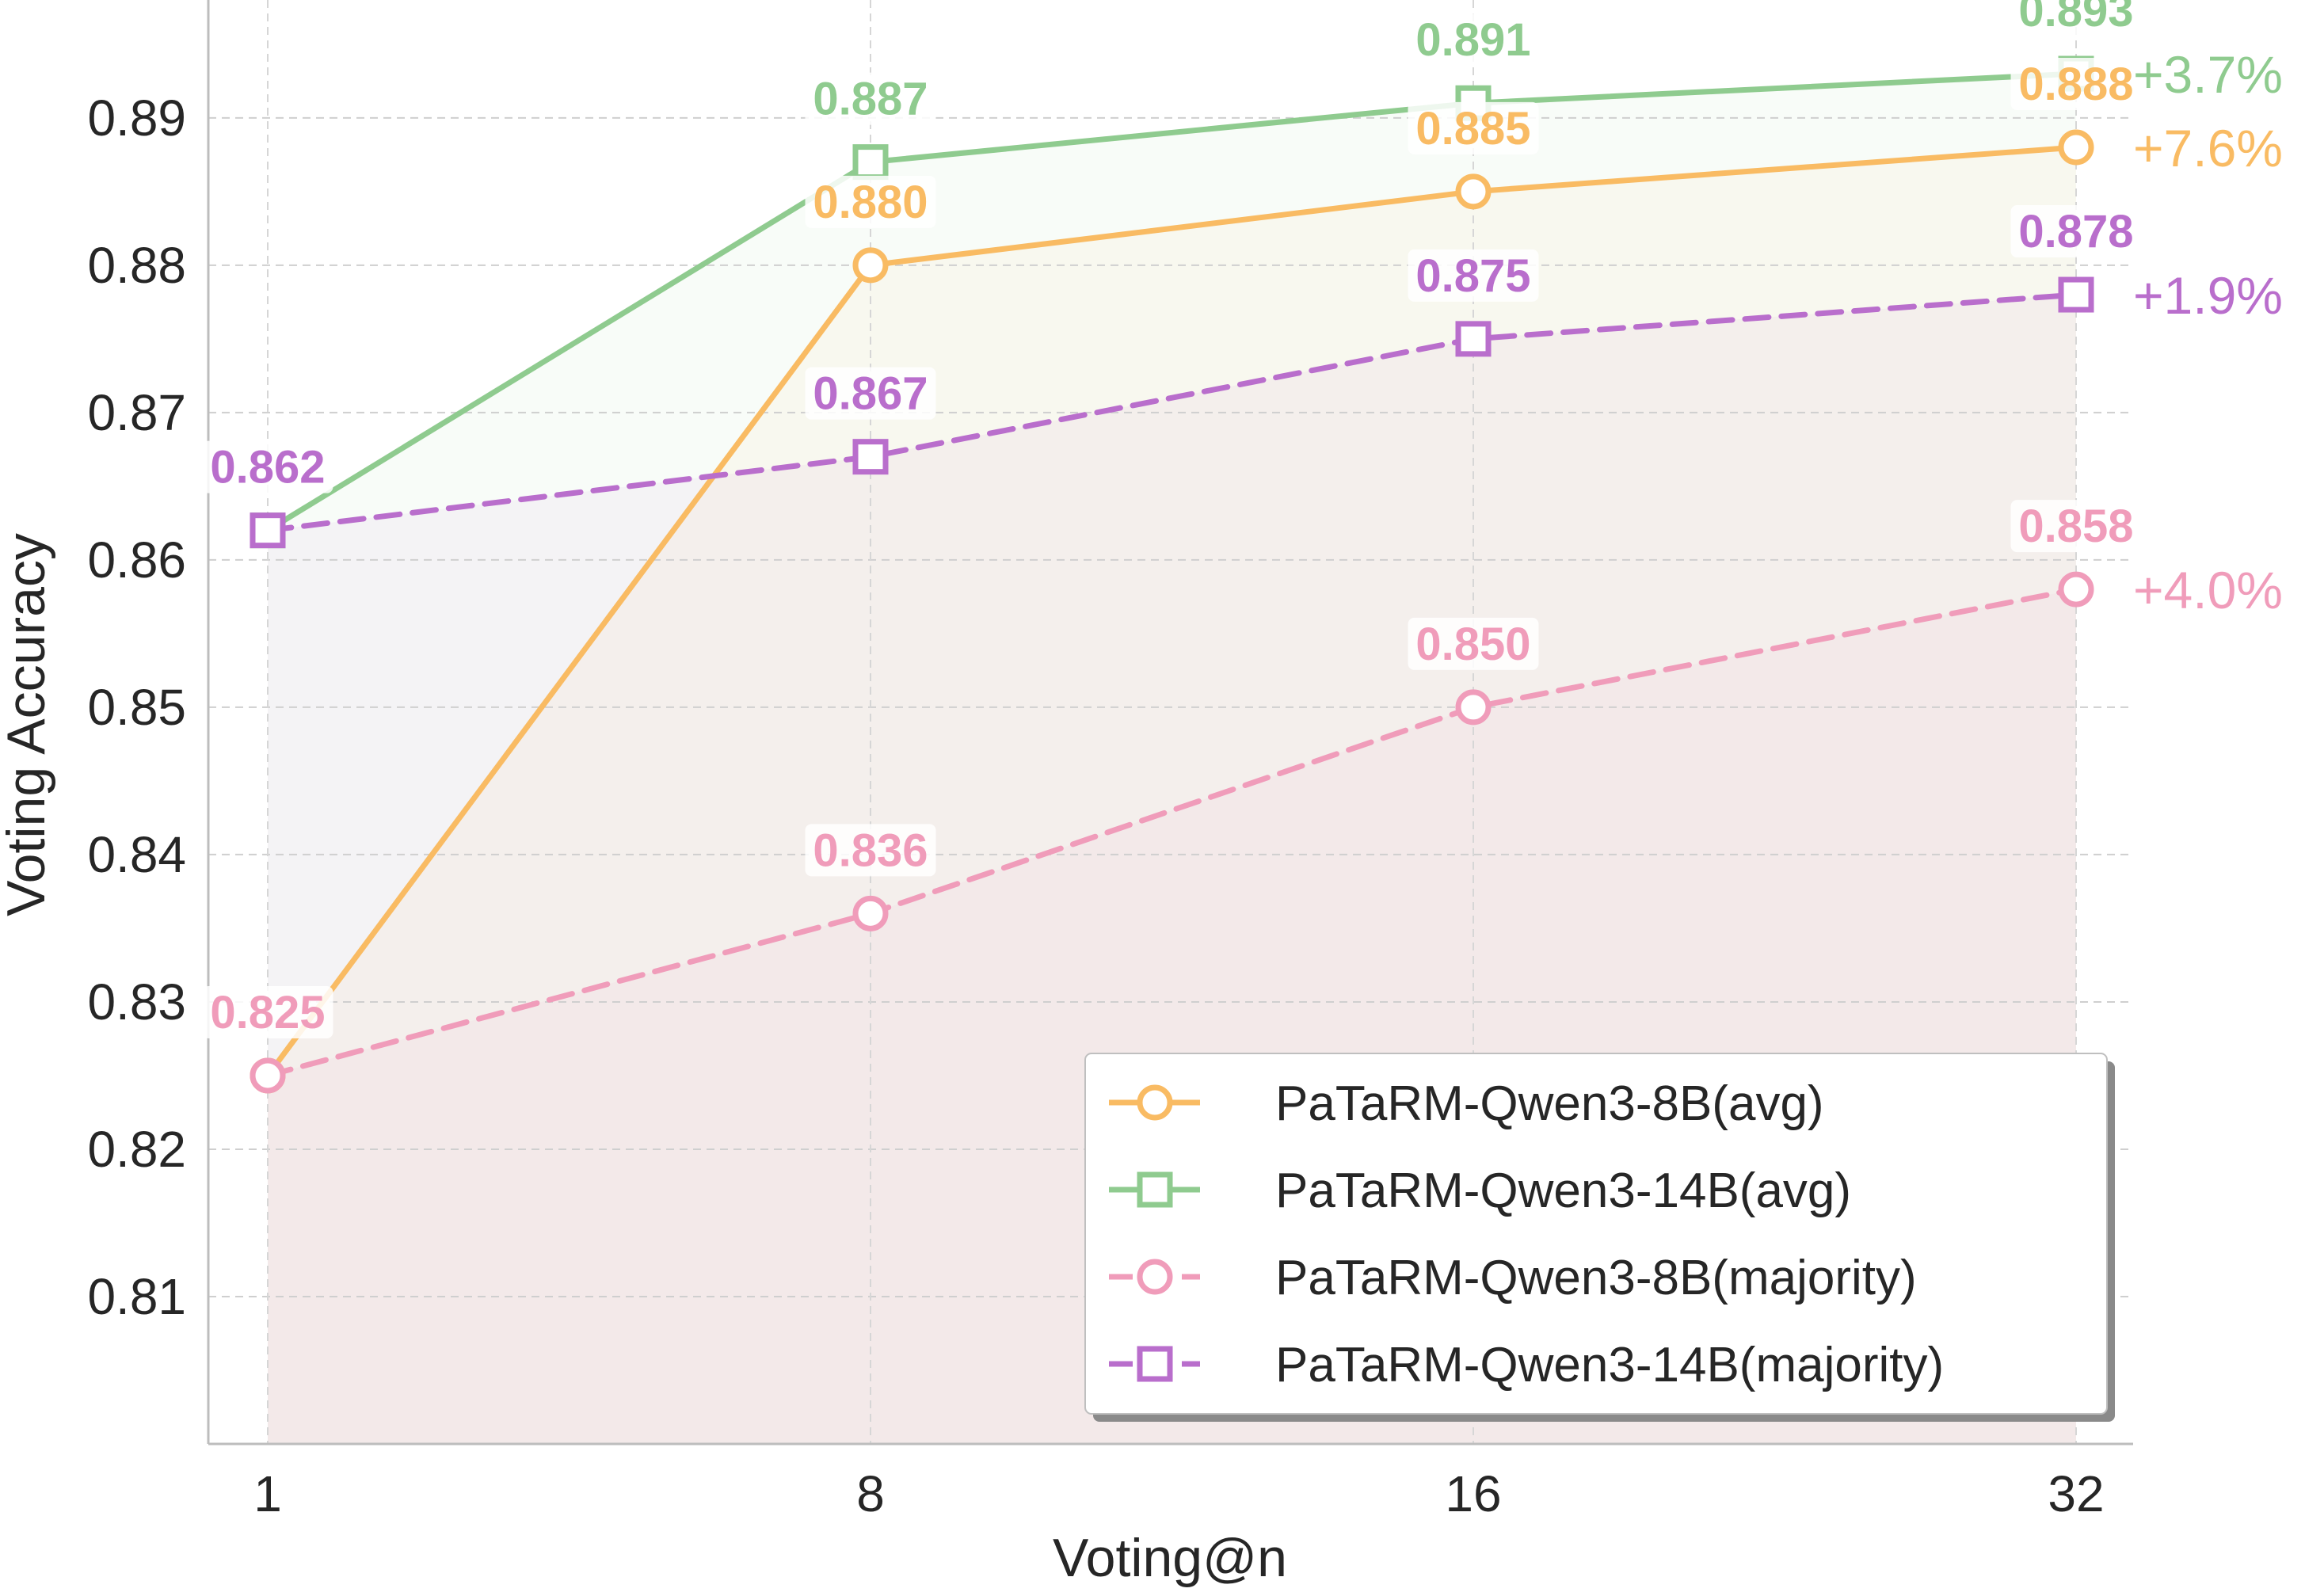  Describe the element at coordinates (2208, 590) in the screenshot. I see `gain-label-2: +4.0%` at that location.